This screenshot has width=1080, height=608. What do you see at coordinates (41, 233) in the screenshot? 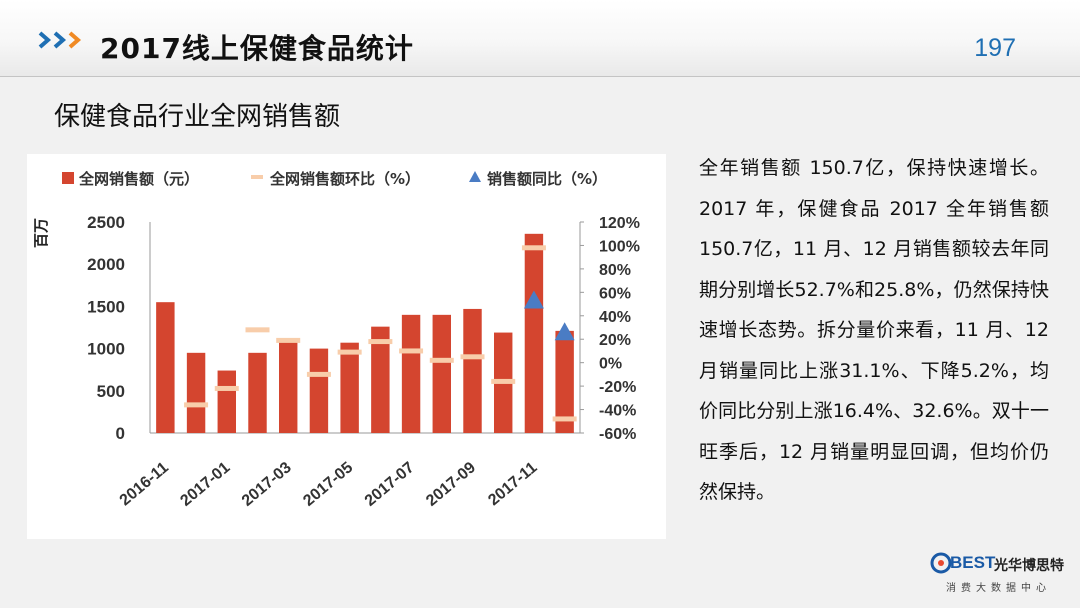
I see `y-axis-title: 百万` at bounding box center [41, 233].